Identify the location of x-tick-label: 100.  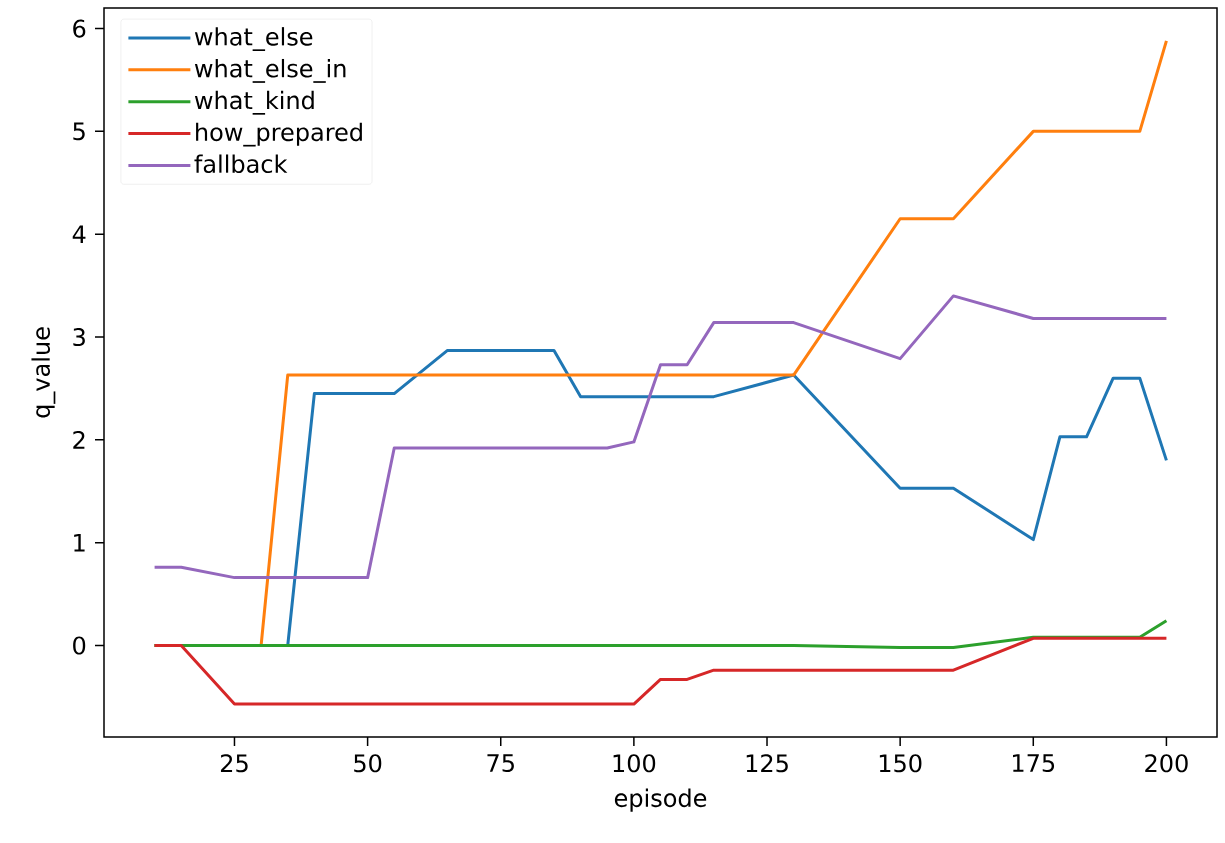
(634, 763).